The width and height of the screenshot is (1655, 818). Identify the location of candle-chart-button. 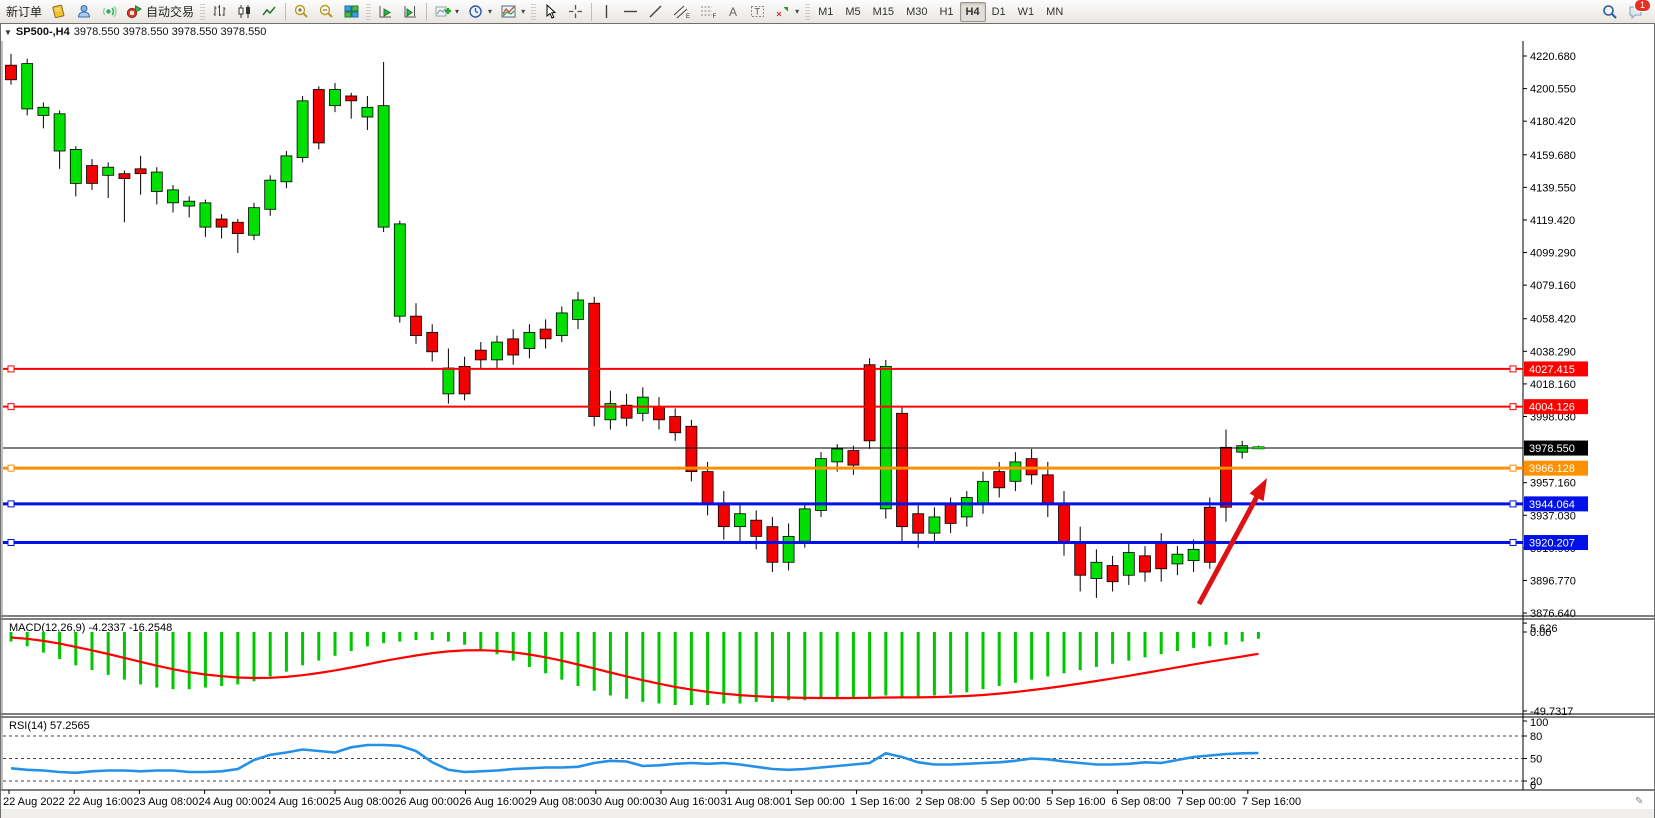
(244, 12).